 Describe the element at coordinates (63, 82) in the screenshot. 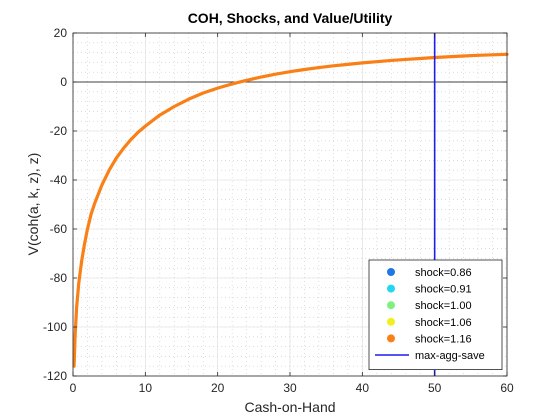

I see `y-tick-label: 0` at that location.